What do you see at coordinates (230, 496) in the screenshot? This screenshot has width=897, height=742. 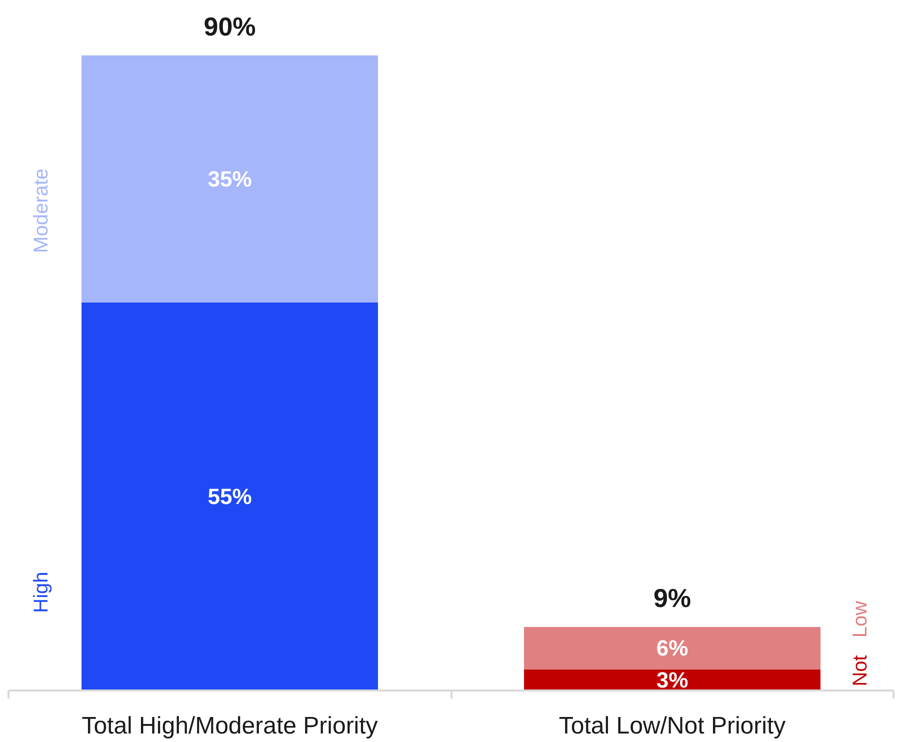 I see `data-label: 55%` at bounding box center [230, 496].